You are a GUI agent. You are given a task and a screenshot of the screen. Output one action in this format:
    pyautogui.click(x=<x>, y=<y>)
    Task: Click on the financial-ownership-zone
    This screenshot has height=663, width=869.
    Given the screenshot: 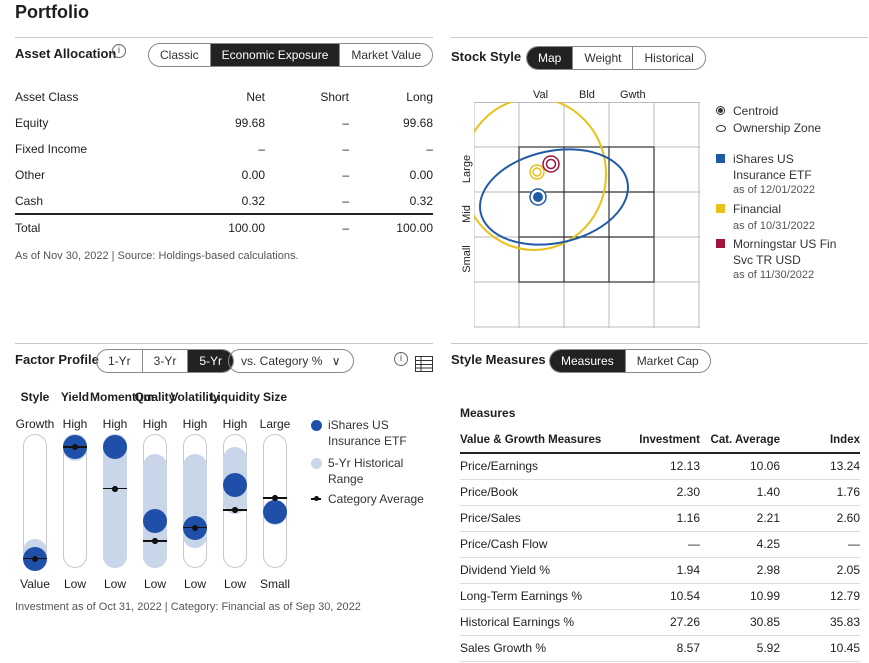 What is the action you would take?
    pyautogui.click(x=540, y=176)
    